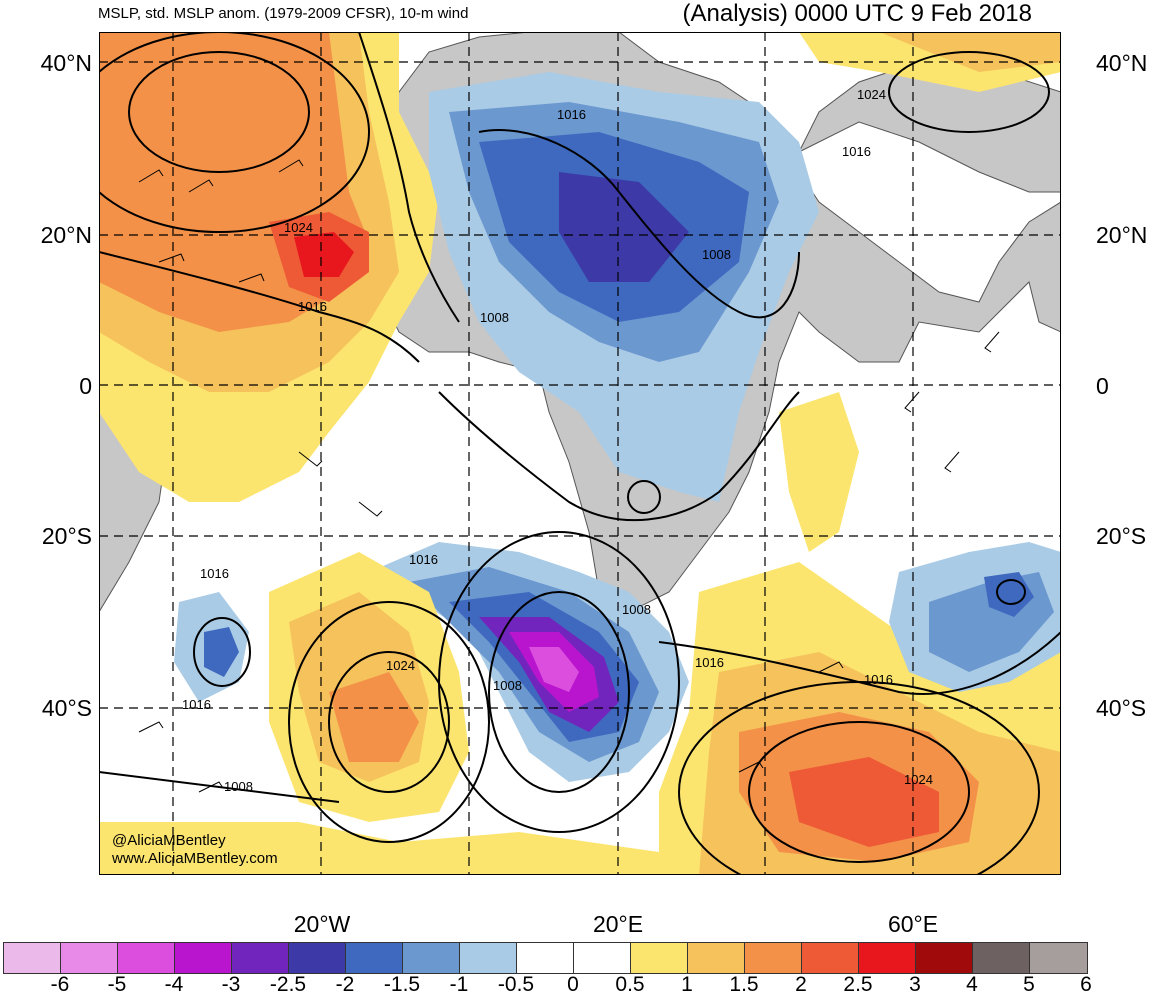 The width and height of the screenshot is (1160, 999). What do you see at coordinates (1029, 984) in the screenshot?
I see `colorbar-tick-label: 5` at bounding box center [1029, 984].